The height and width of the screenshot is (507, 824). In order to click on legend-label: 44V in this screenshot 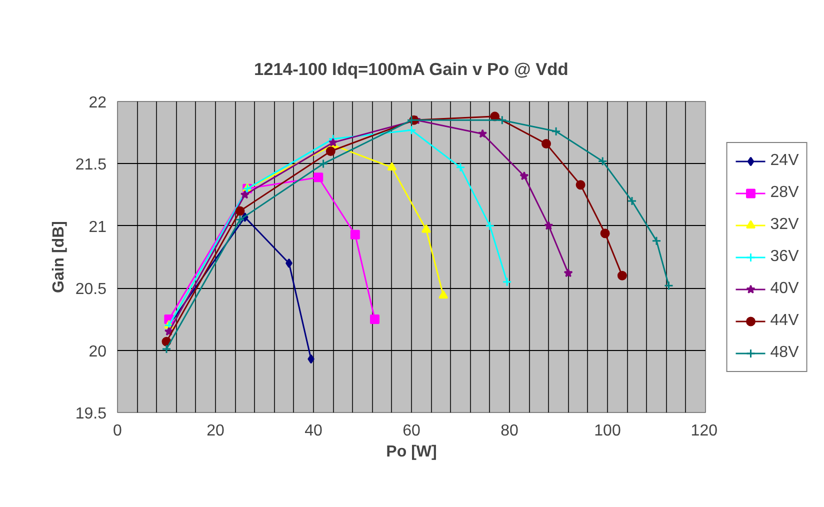, I will do `click(784, 321)`.